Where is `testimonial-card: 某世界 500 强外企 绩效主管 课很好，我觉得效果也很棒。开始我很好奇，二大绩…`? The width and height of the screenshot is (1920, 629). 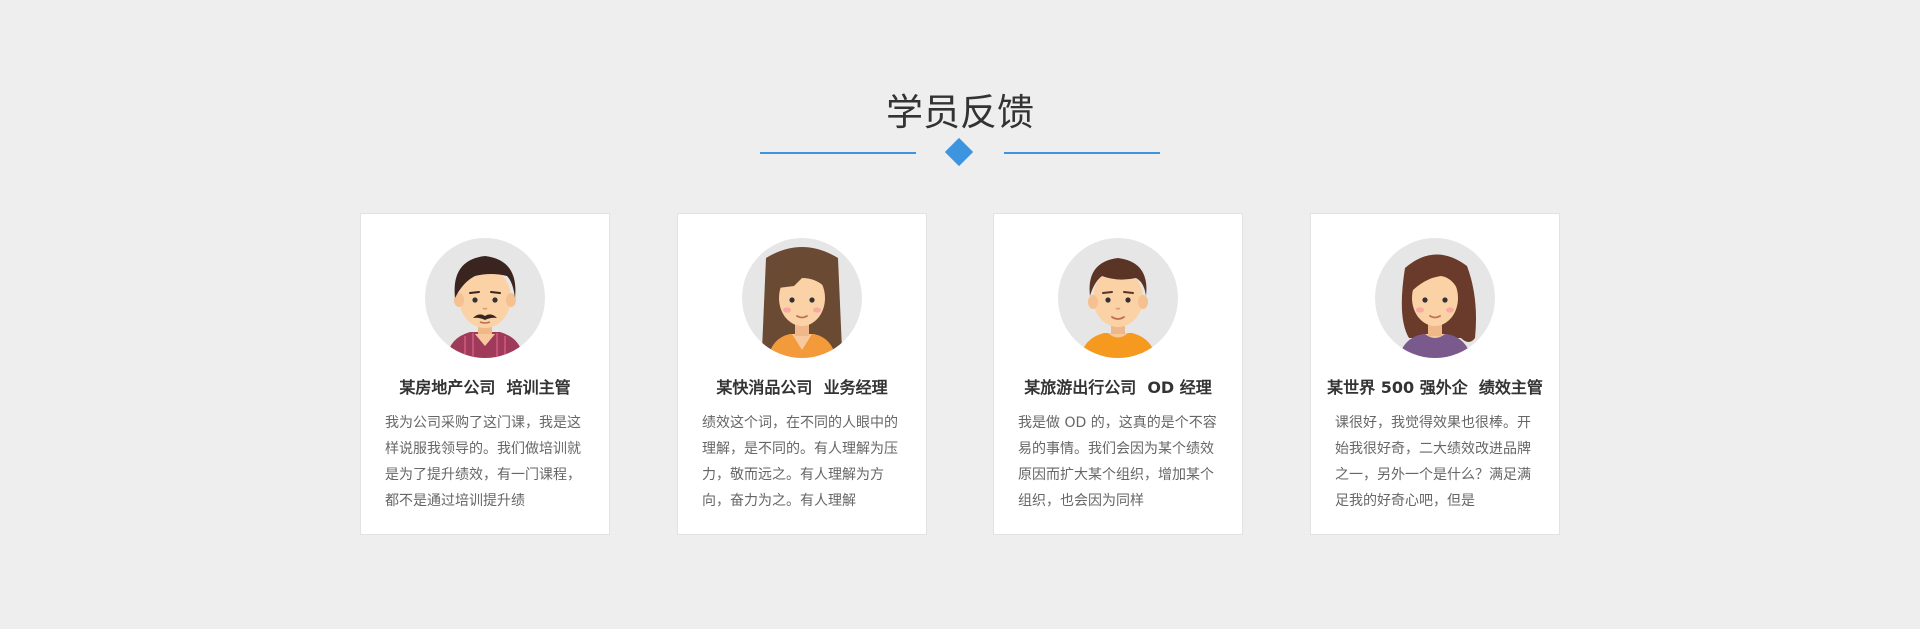
testimonial-card: 某世界 500 强外企 绩效主管 课很好，我觉得效果也很棒。开始我很好奇，二大绩… is located at coordinates (1435, 374).